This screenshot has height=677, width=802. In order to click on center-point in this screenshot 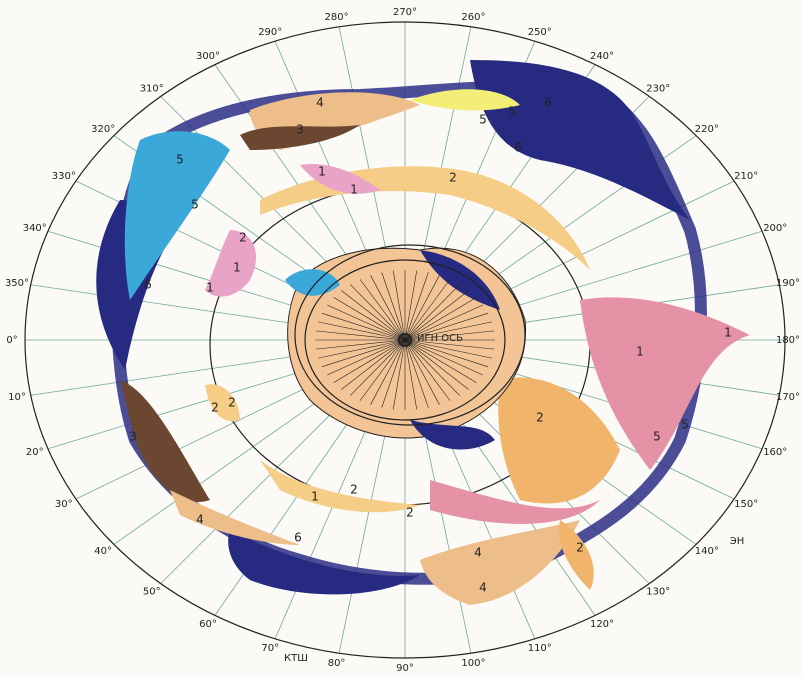, I will do `click(405, 340)`.